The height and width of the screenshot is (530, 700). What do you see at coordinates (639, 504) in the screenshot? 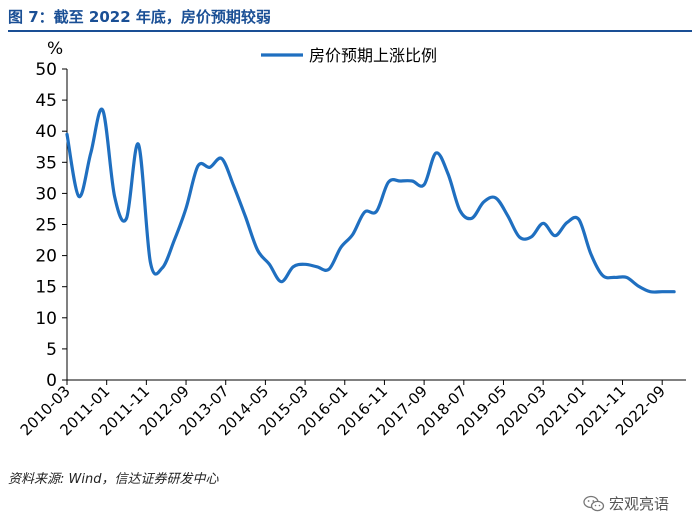
I see `watermark-text: 宏观亮语` at bounding box center [639, 504].